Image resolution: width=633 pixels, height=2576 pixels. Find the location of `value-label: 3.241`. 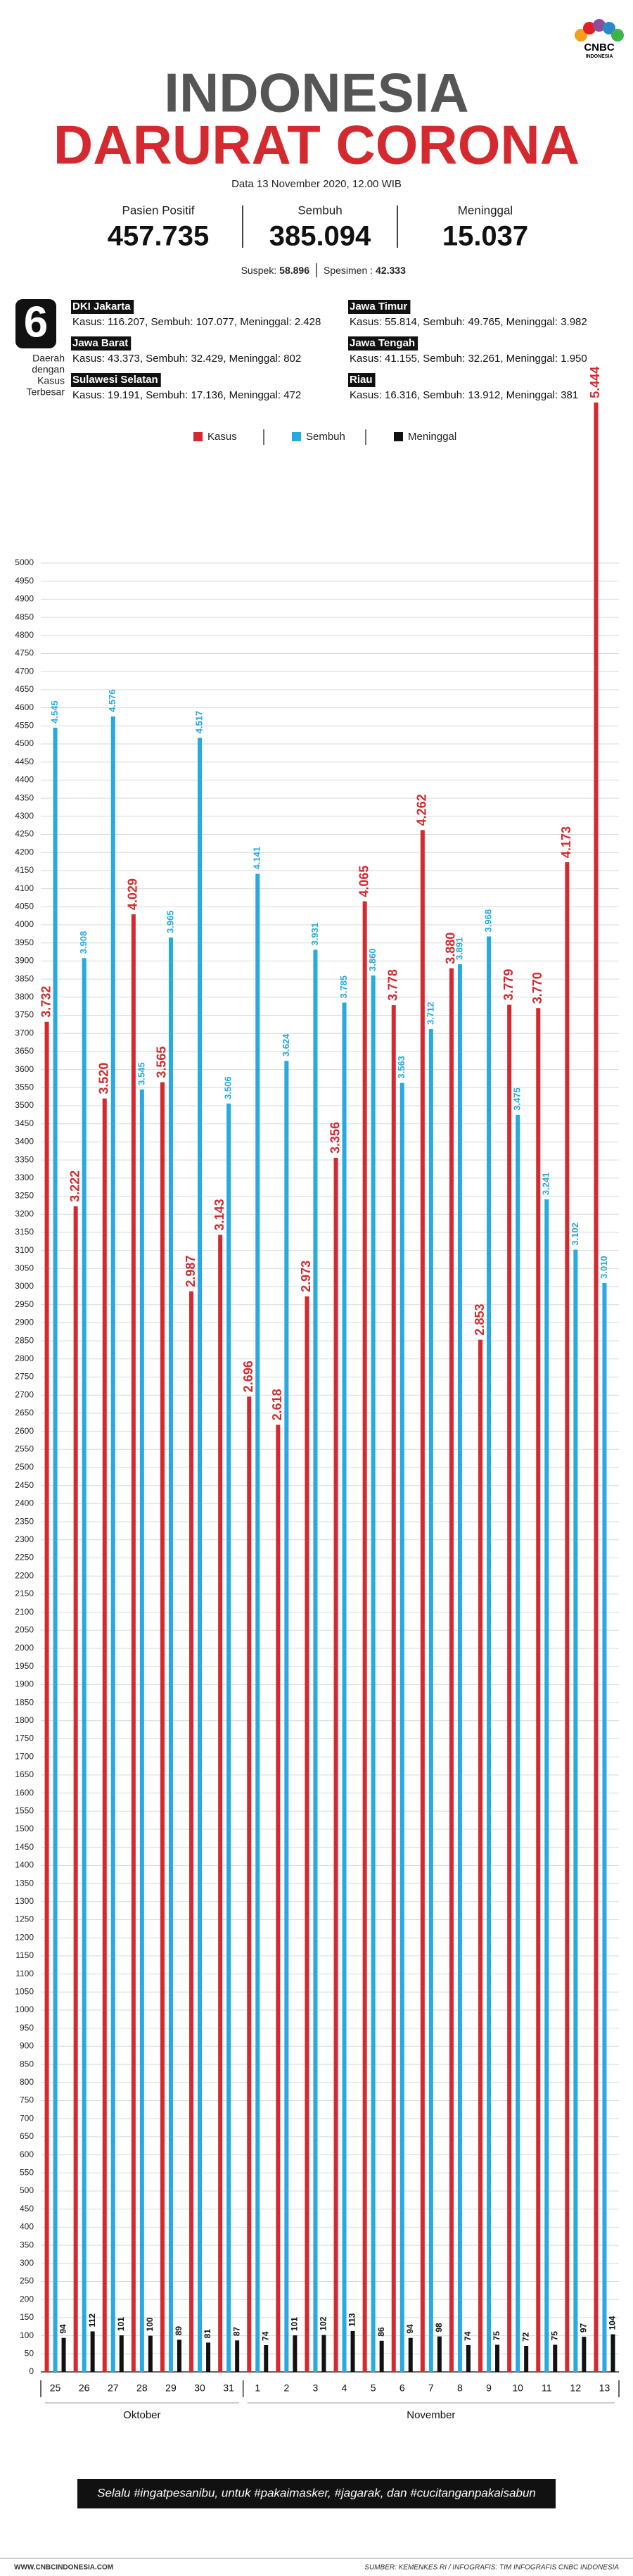

value-label: 3.241 is located at coordinates (546, 1184).